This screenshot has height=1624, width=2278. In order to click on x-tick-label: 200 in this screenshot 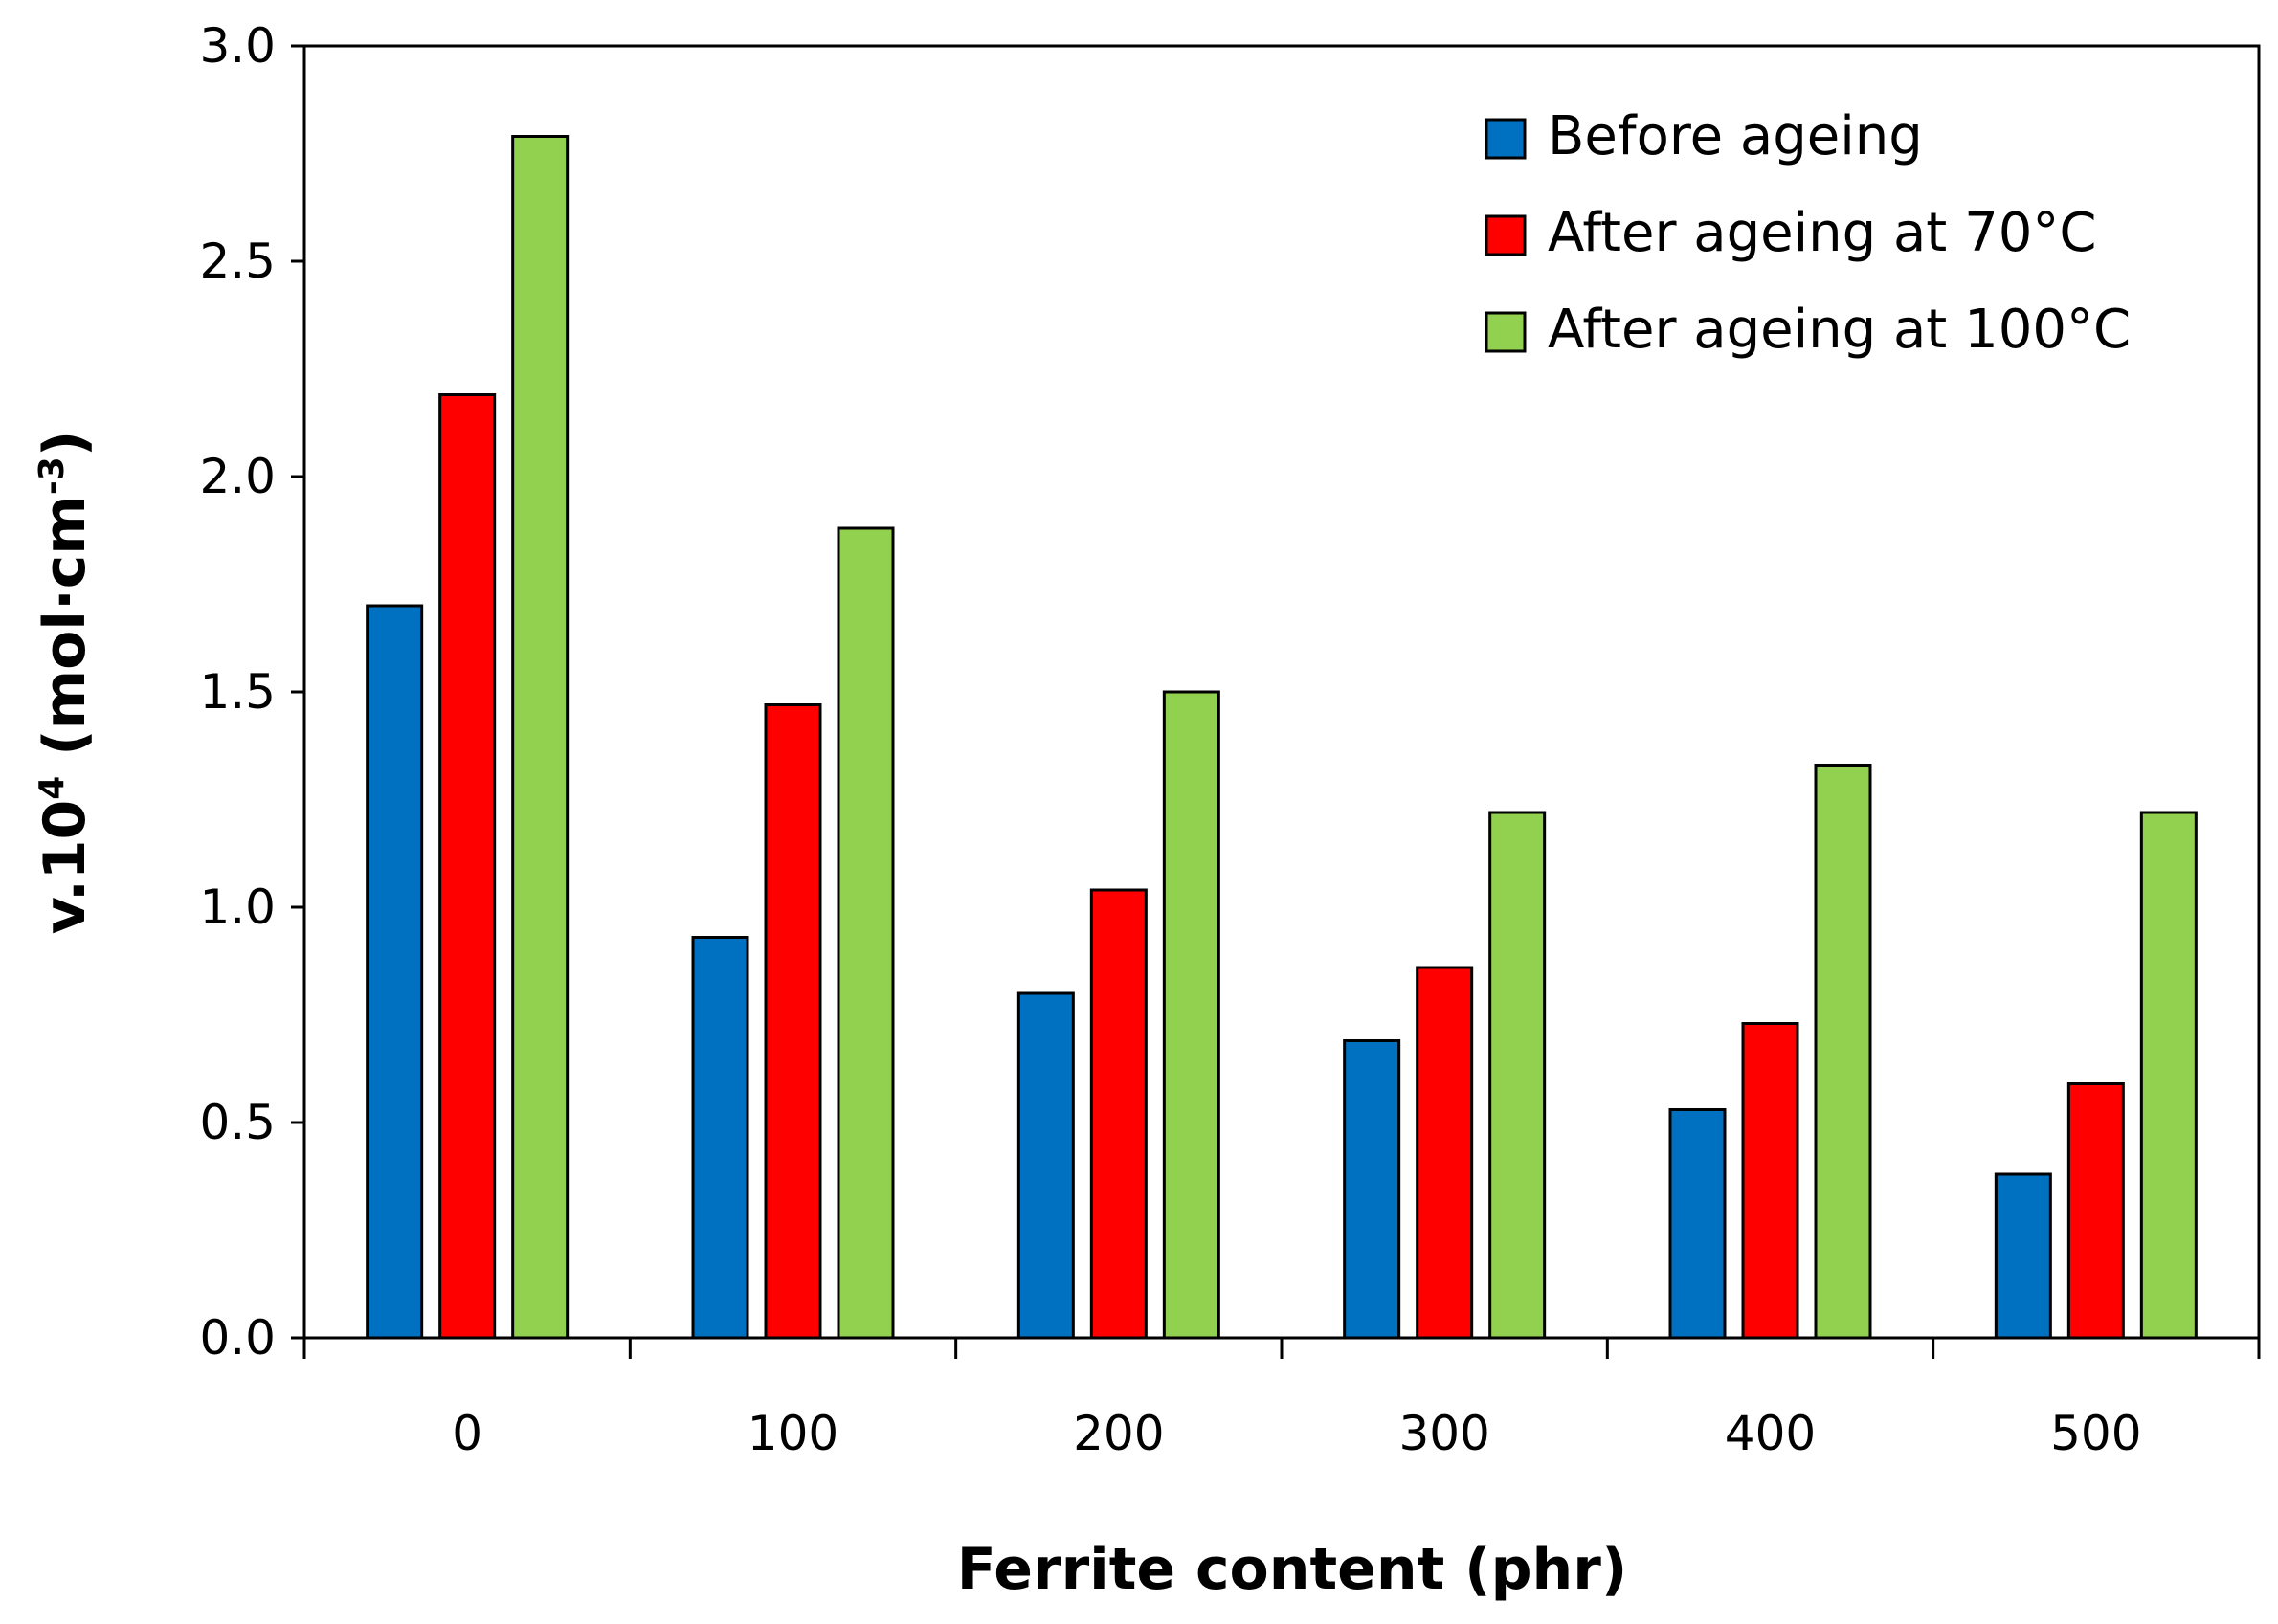, I will do `click(1118, 1434)`.